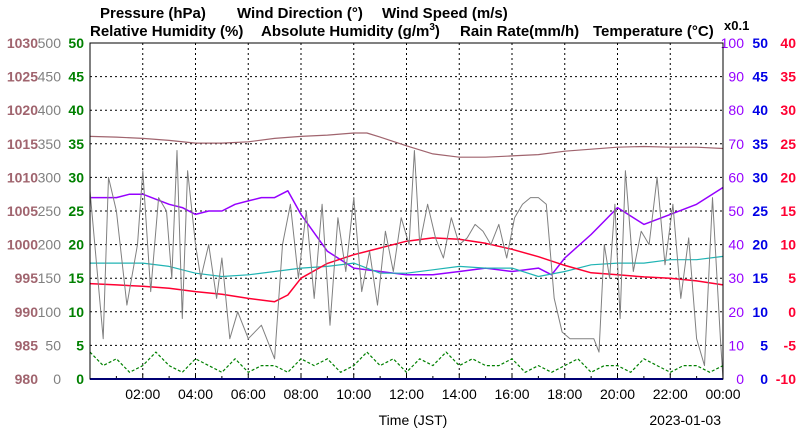  Describe the element at coordinates (50, 77) in the screenshot. I see `y-tick-wind-direction: 450` at that location.